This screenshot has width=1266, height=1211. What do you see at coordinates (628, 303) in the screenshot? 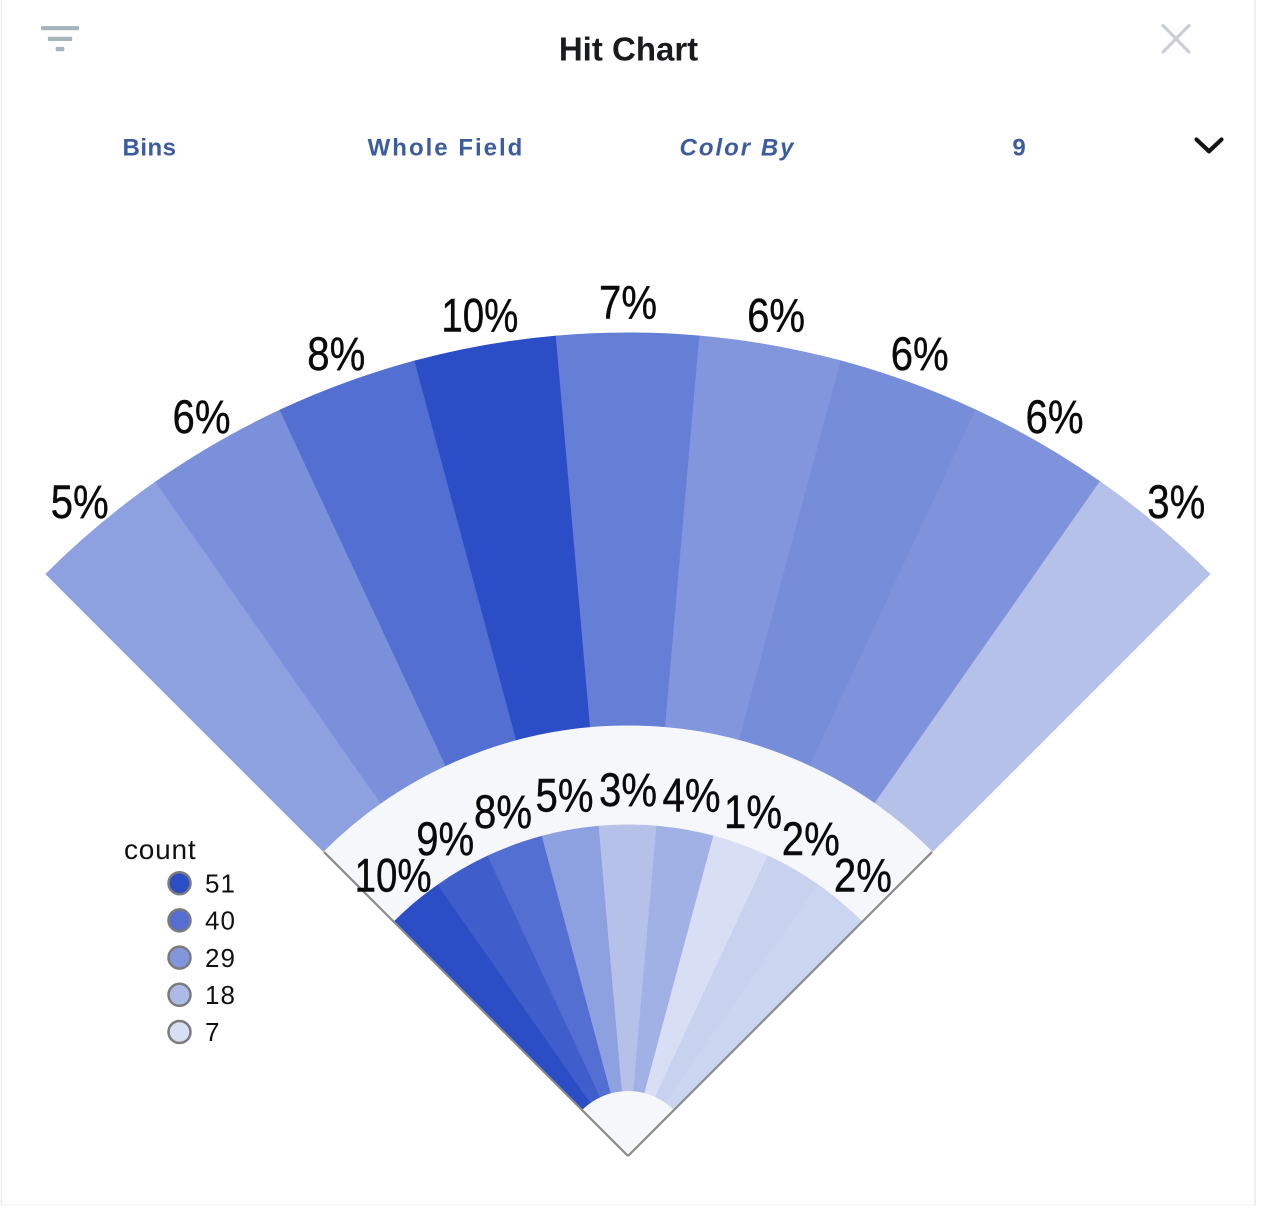
I see `svg-text: 7%` at bounding box center [628, 303].